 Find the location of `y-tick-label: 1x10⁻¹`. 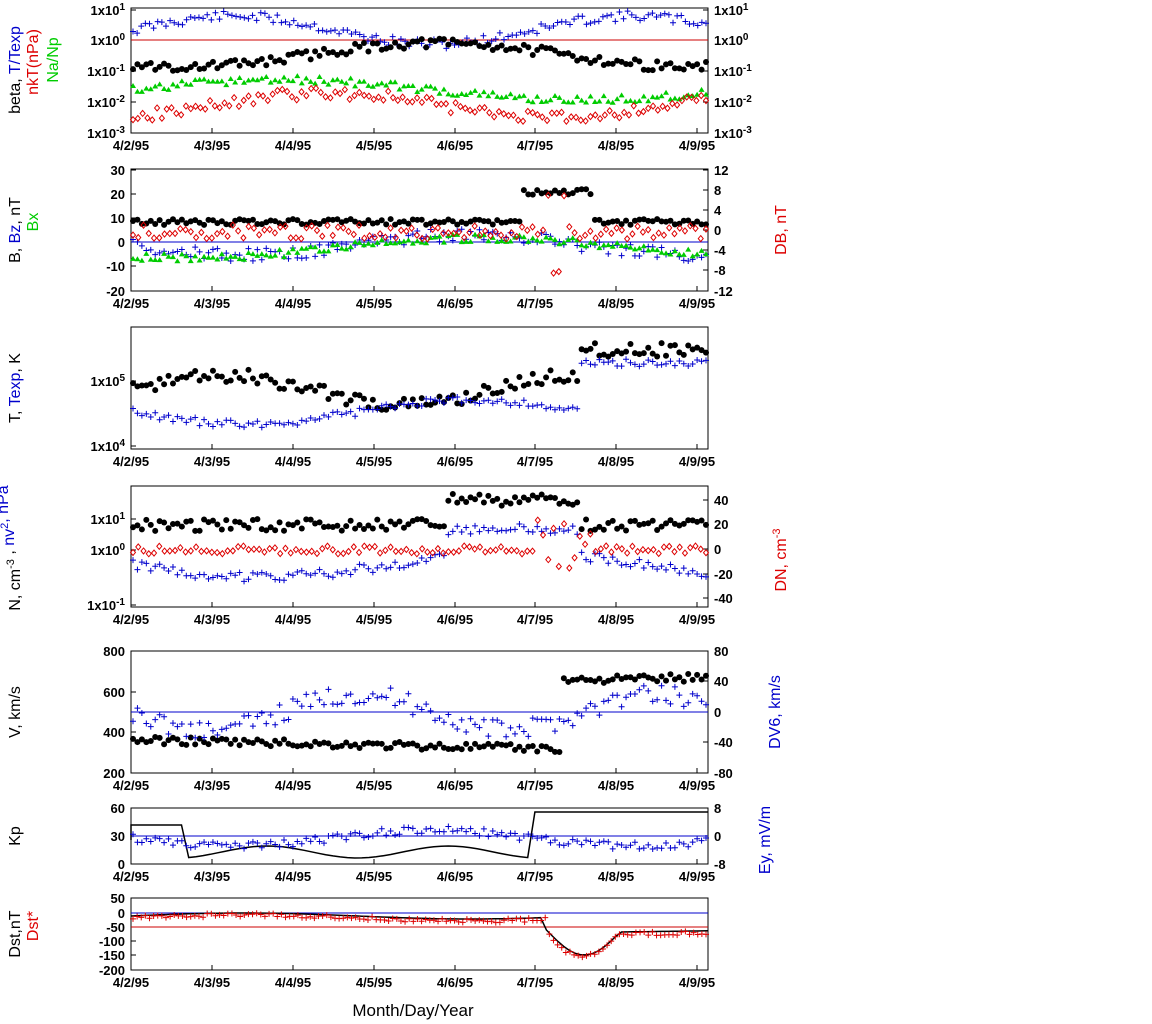

y-tick-label: 1x10⁻¹ is located at coordinates (106, 71).